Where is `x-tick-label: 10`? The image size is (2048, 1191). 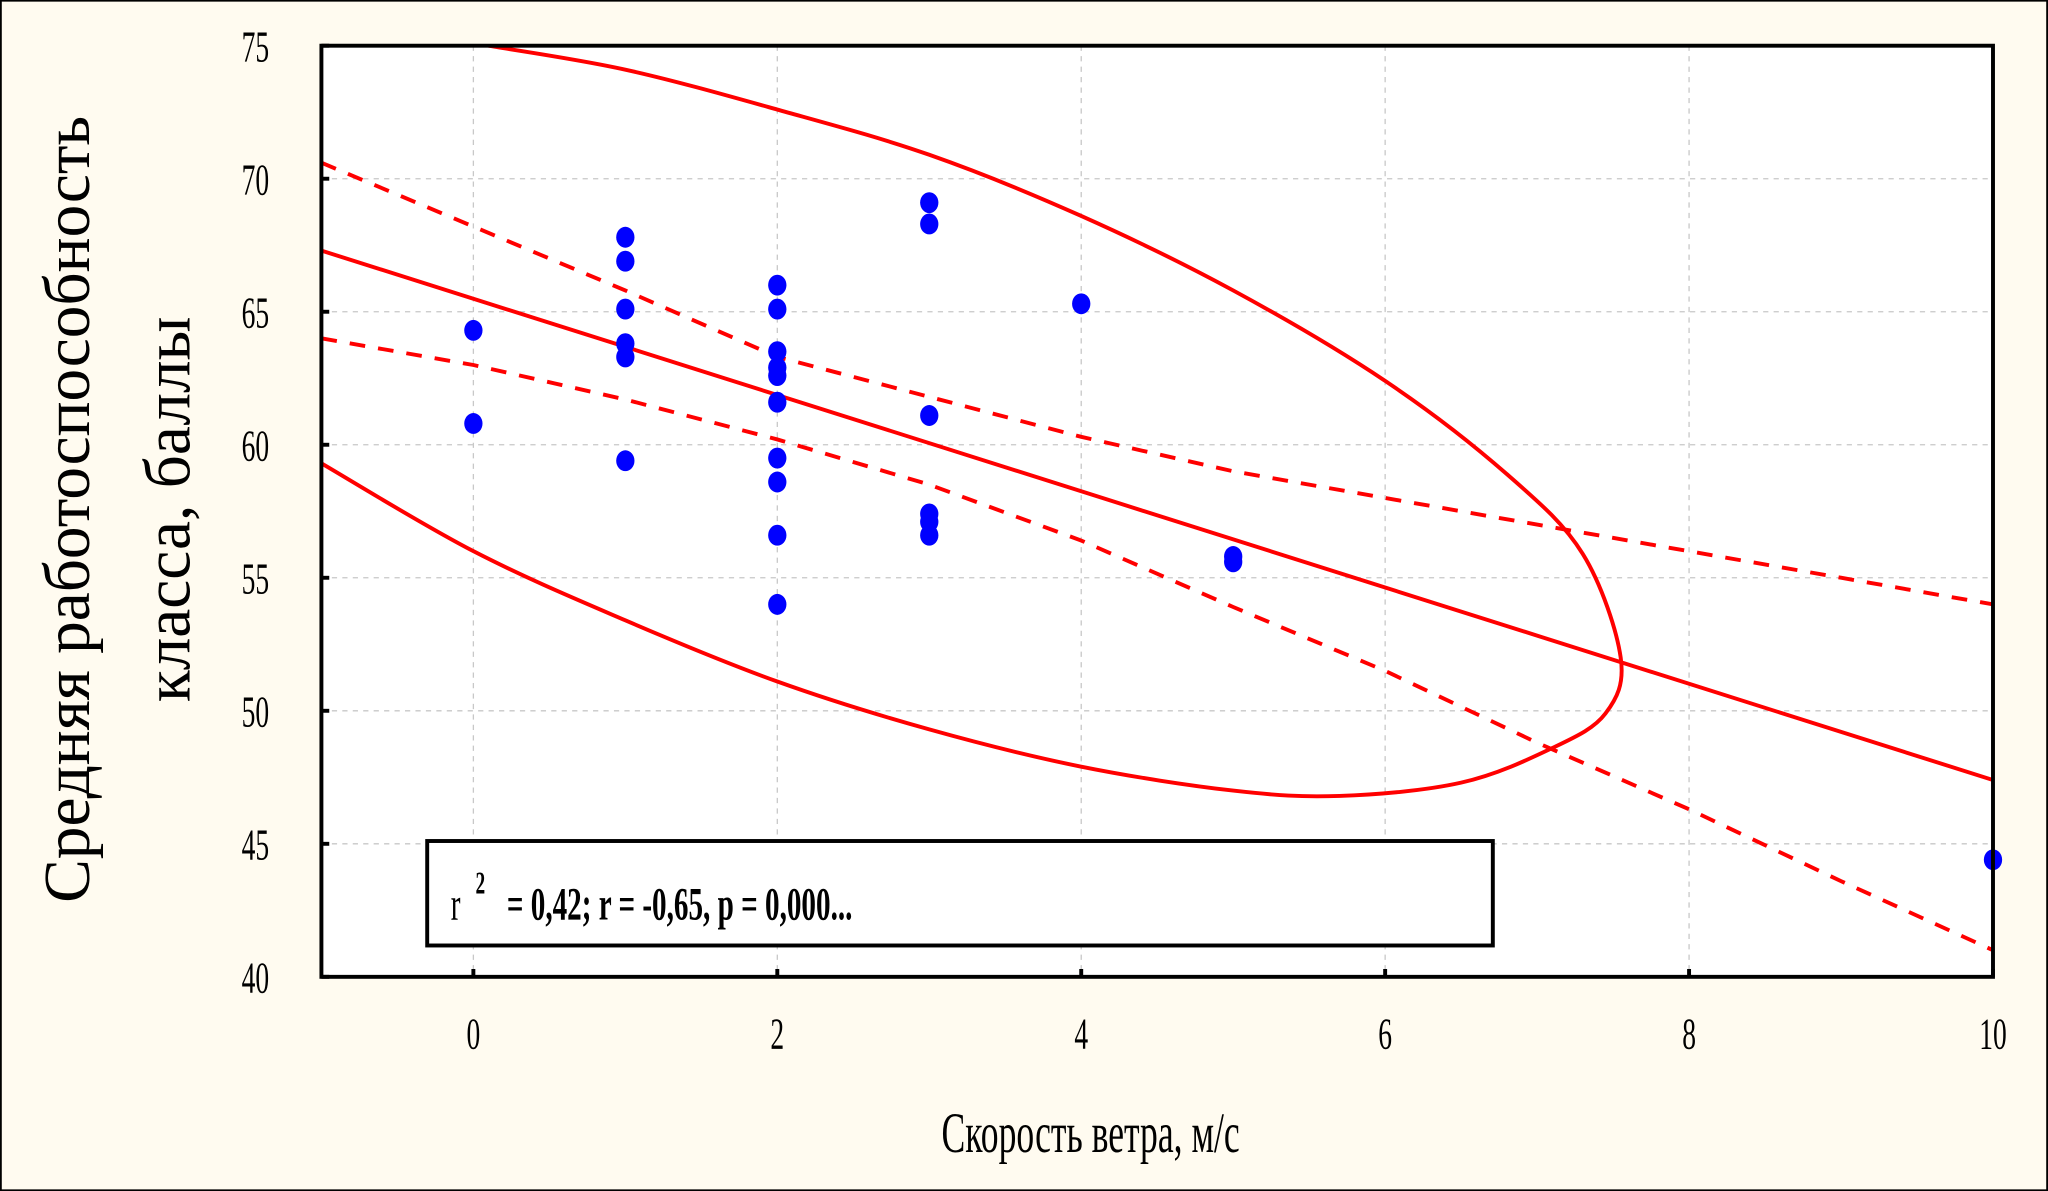 x-tick-label: 10 is located at coordinates (1993, 1033).